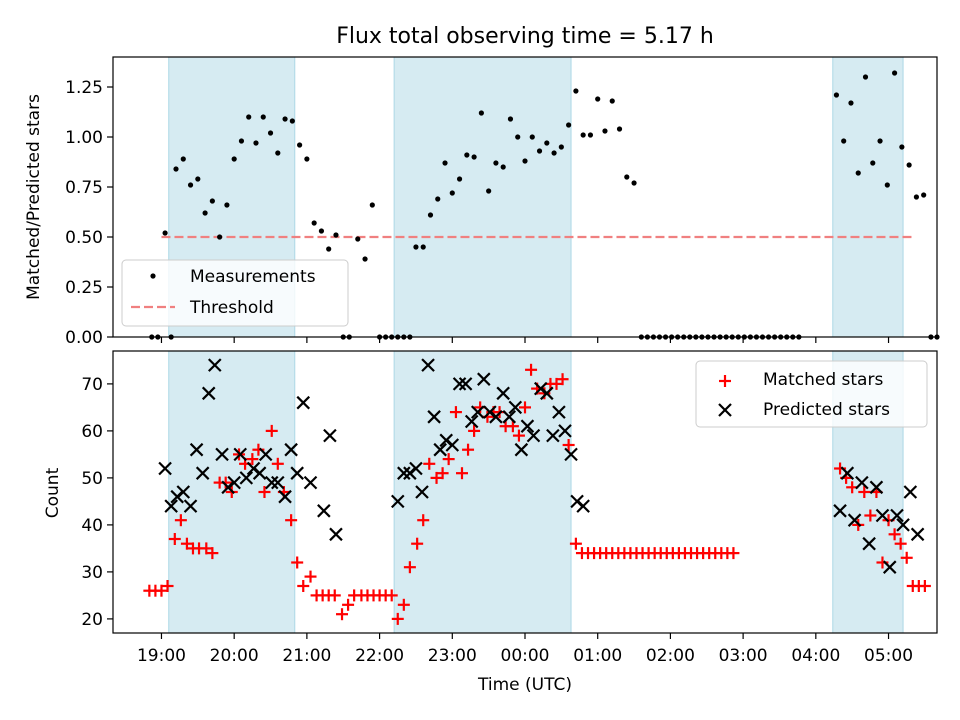 Image resolution: width=960 pixels, height=720 pixels. Describe the element at coordinates (670, 656) in the screenshot. I see `x-tick-label: 02:00` at that location.